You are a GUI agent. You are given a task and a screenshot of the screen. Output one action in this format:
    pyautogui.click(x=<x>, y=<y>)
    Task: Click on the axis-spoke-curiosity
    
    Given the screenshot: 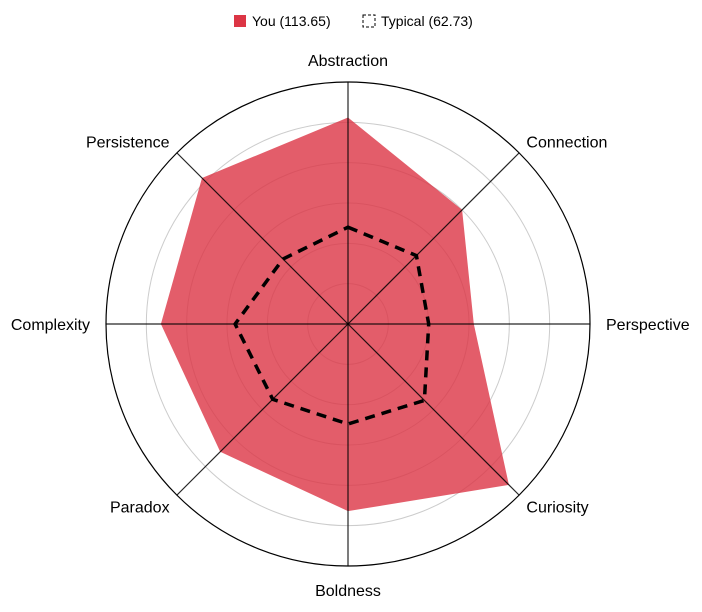 What is the action you would take?
    pyautogui.click(x=433, y=409)
    